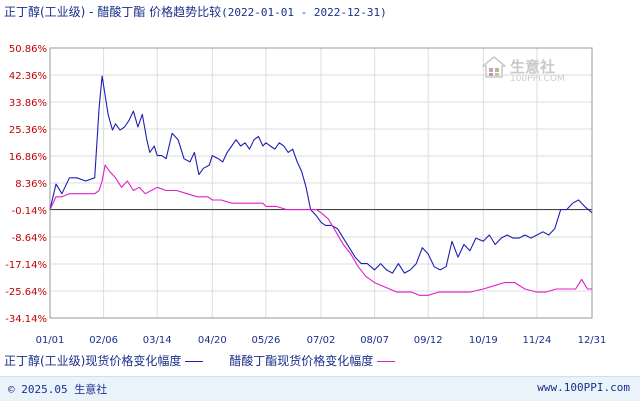  I want to click on chart-title-range: (2022-01-01 - 2022-12-31), so click(304, 12).